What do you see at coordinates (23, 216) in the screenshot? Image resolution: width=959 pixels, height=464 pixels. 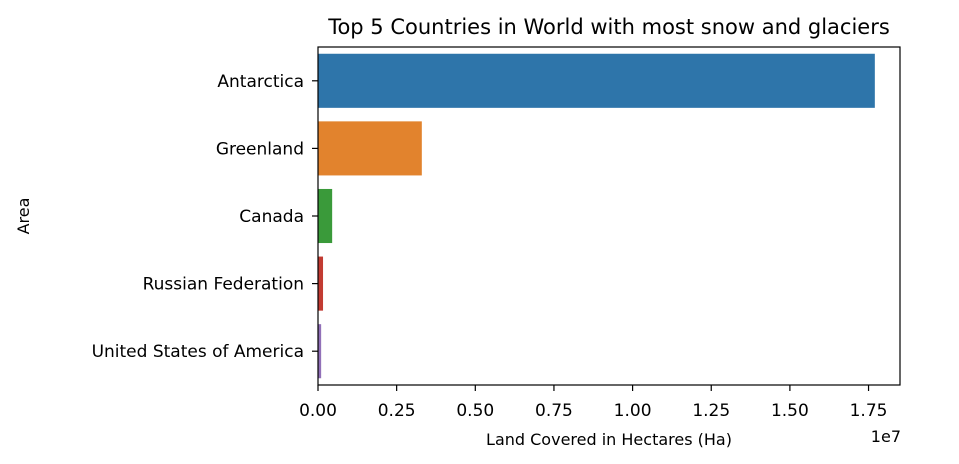 I see `y-axis-label: Area` at bounding box center [23, 216].